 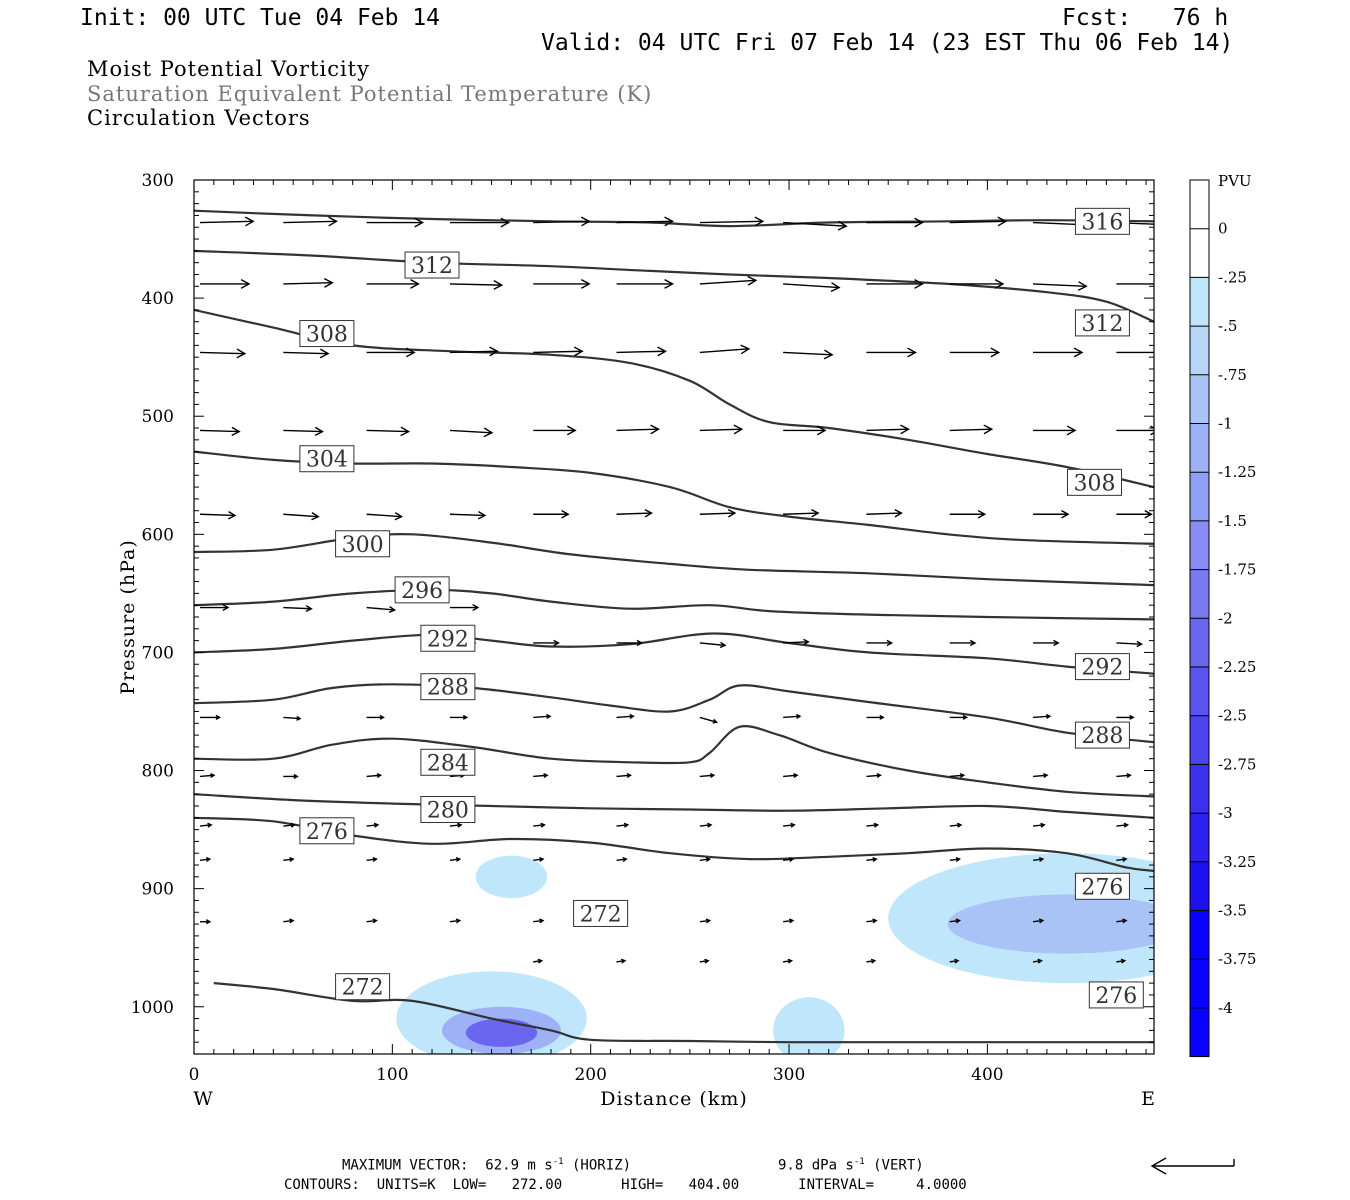 What do you see at coordinates (1237, 472) in the screenshot?
I see `colorbar-label: -1.25` at bounding box center [1237, 472].